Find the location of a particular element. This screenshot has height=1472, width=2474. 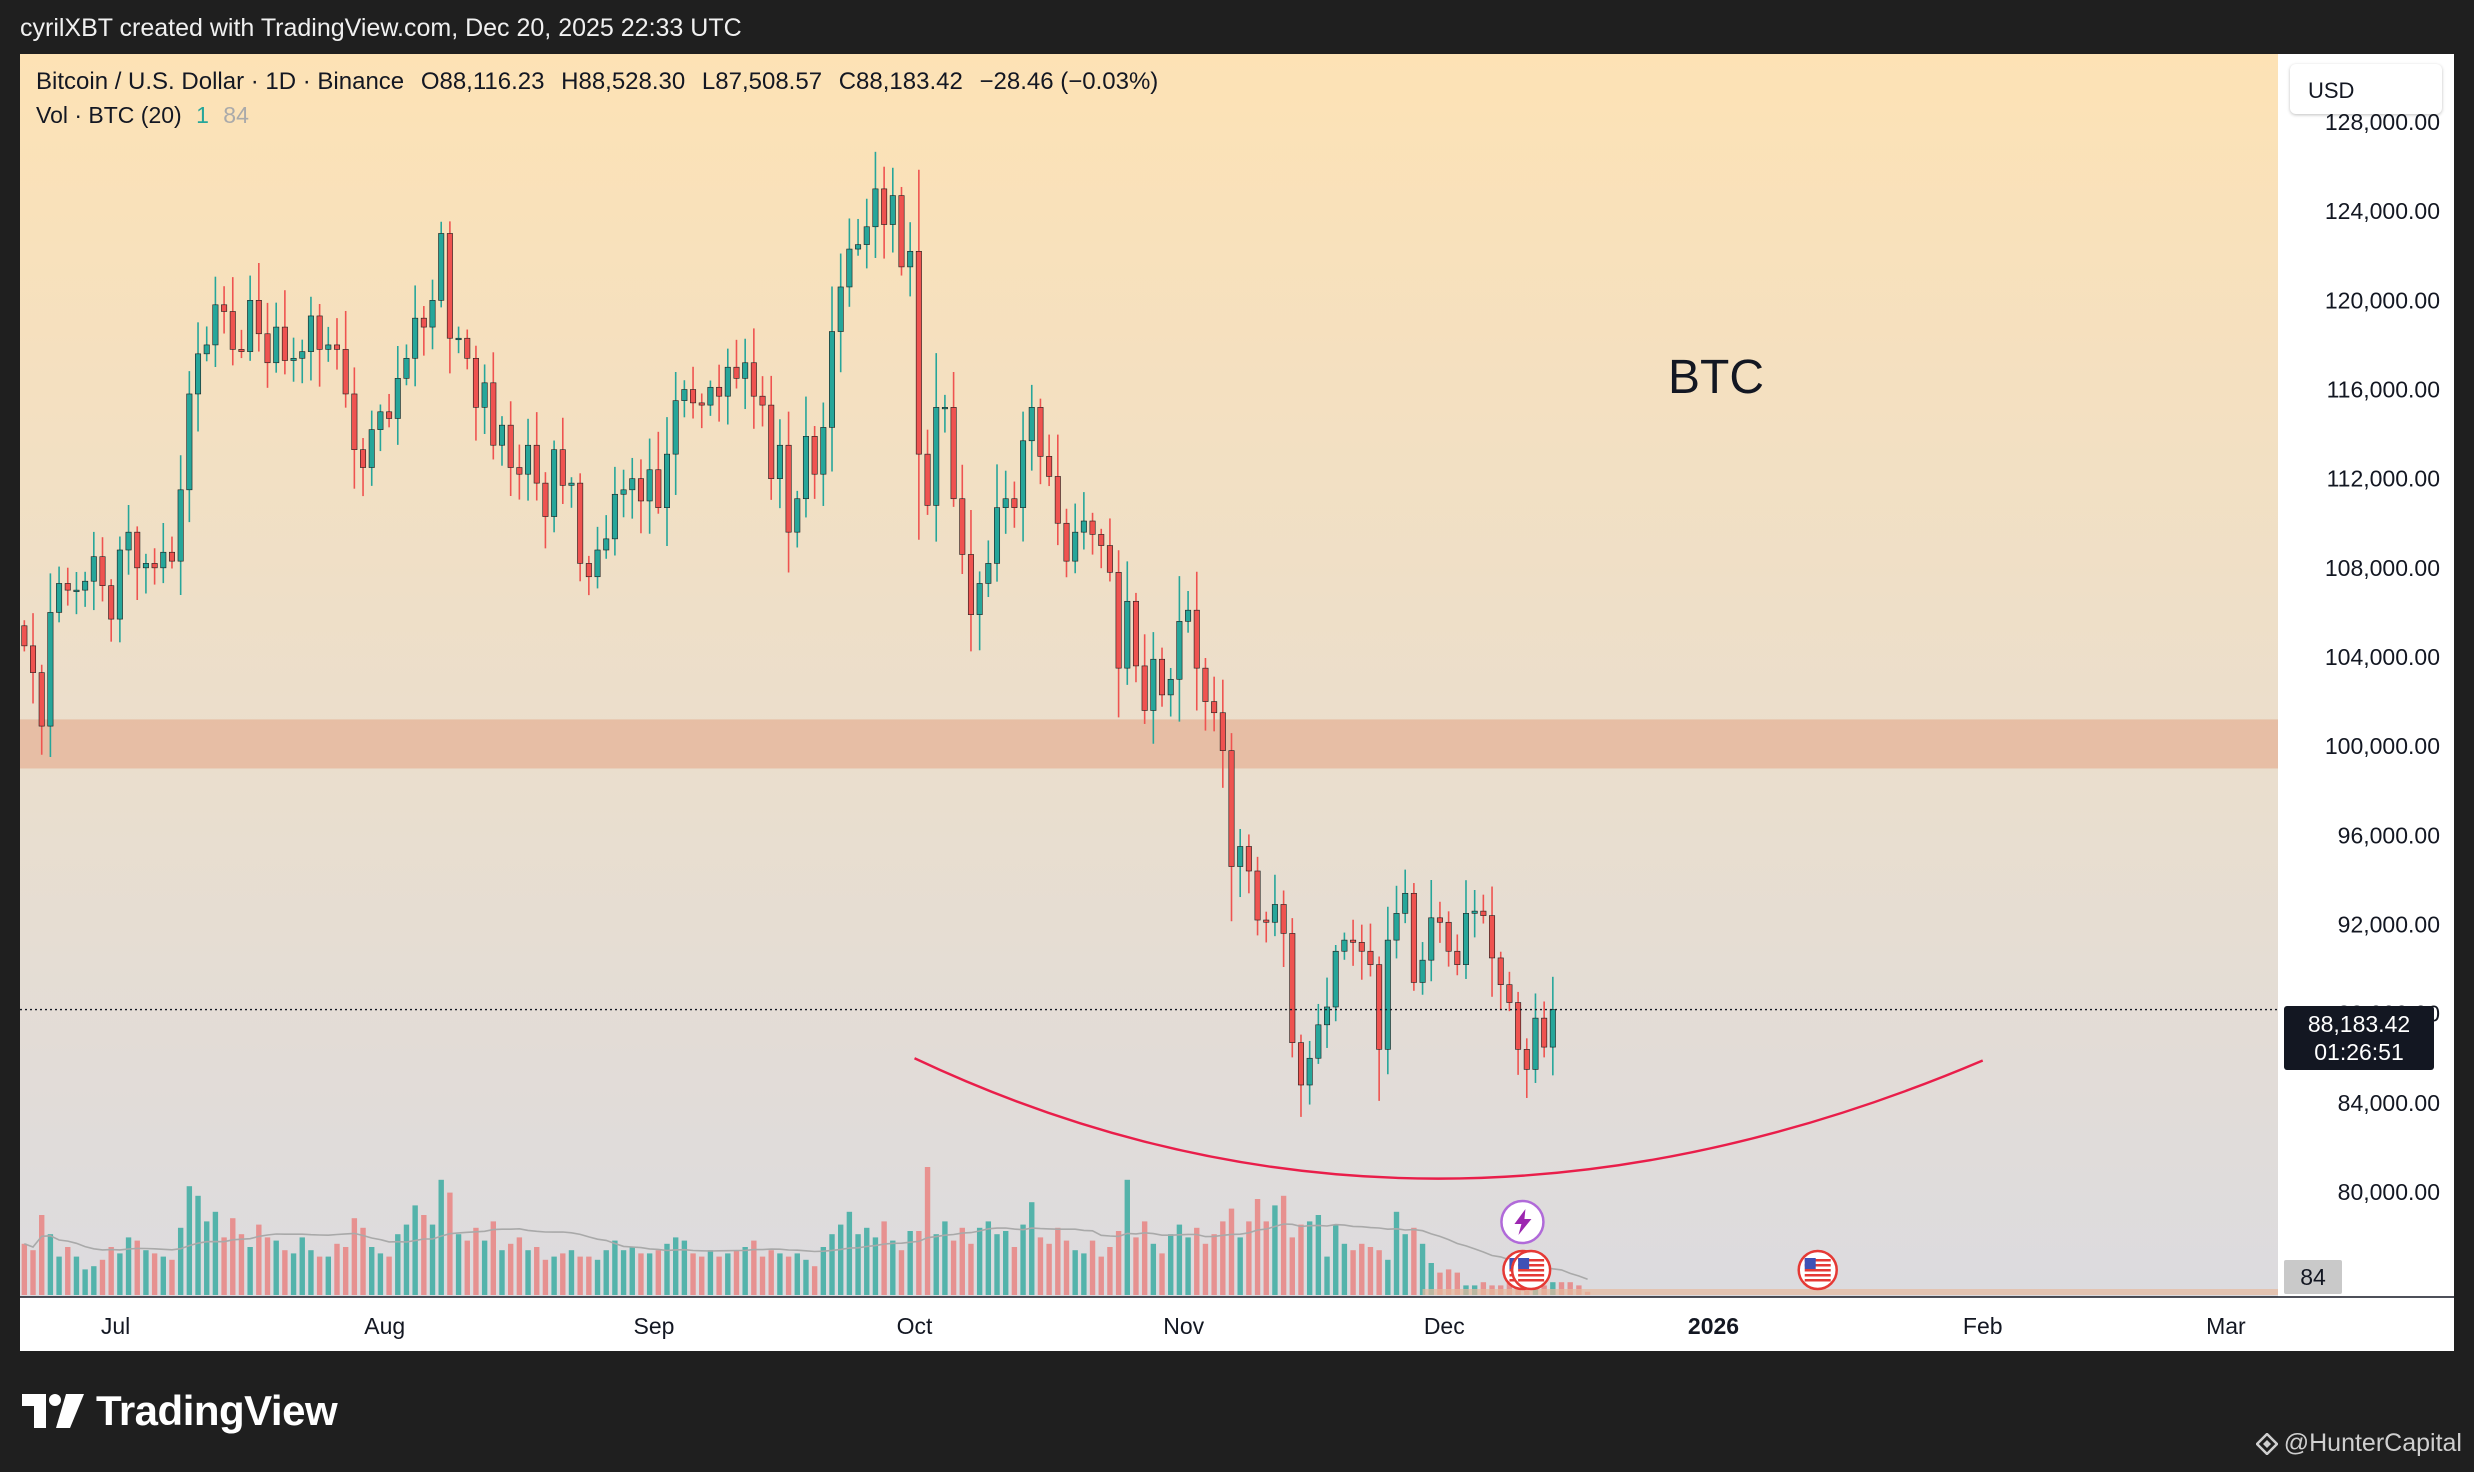

time-axis-background is located at coordinates (1237, 1324).